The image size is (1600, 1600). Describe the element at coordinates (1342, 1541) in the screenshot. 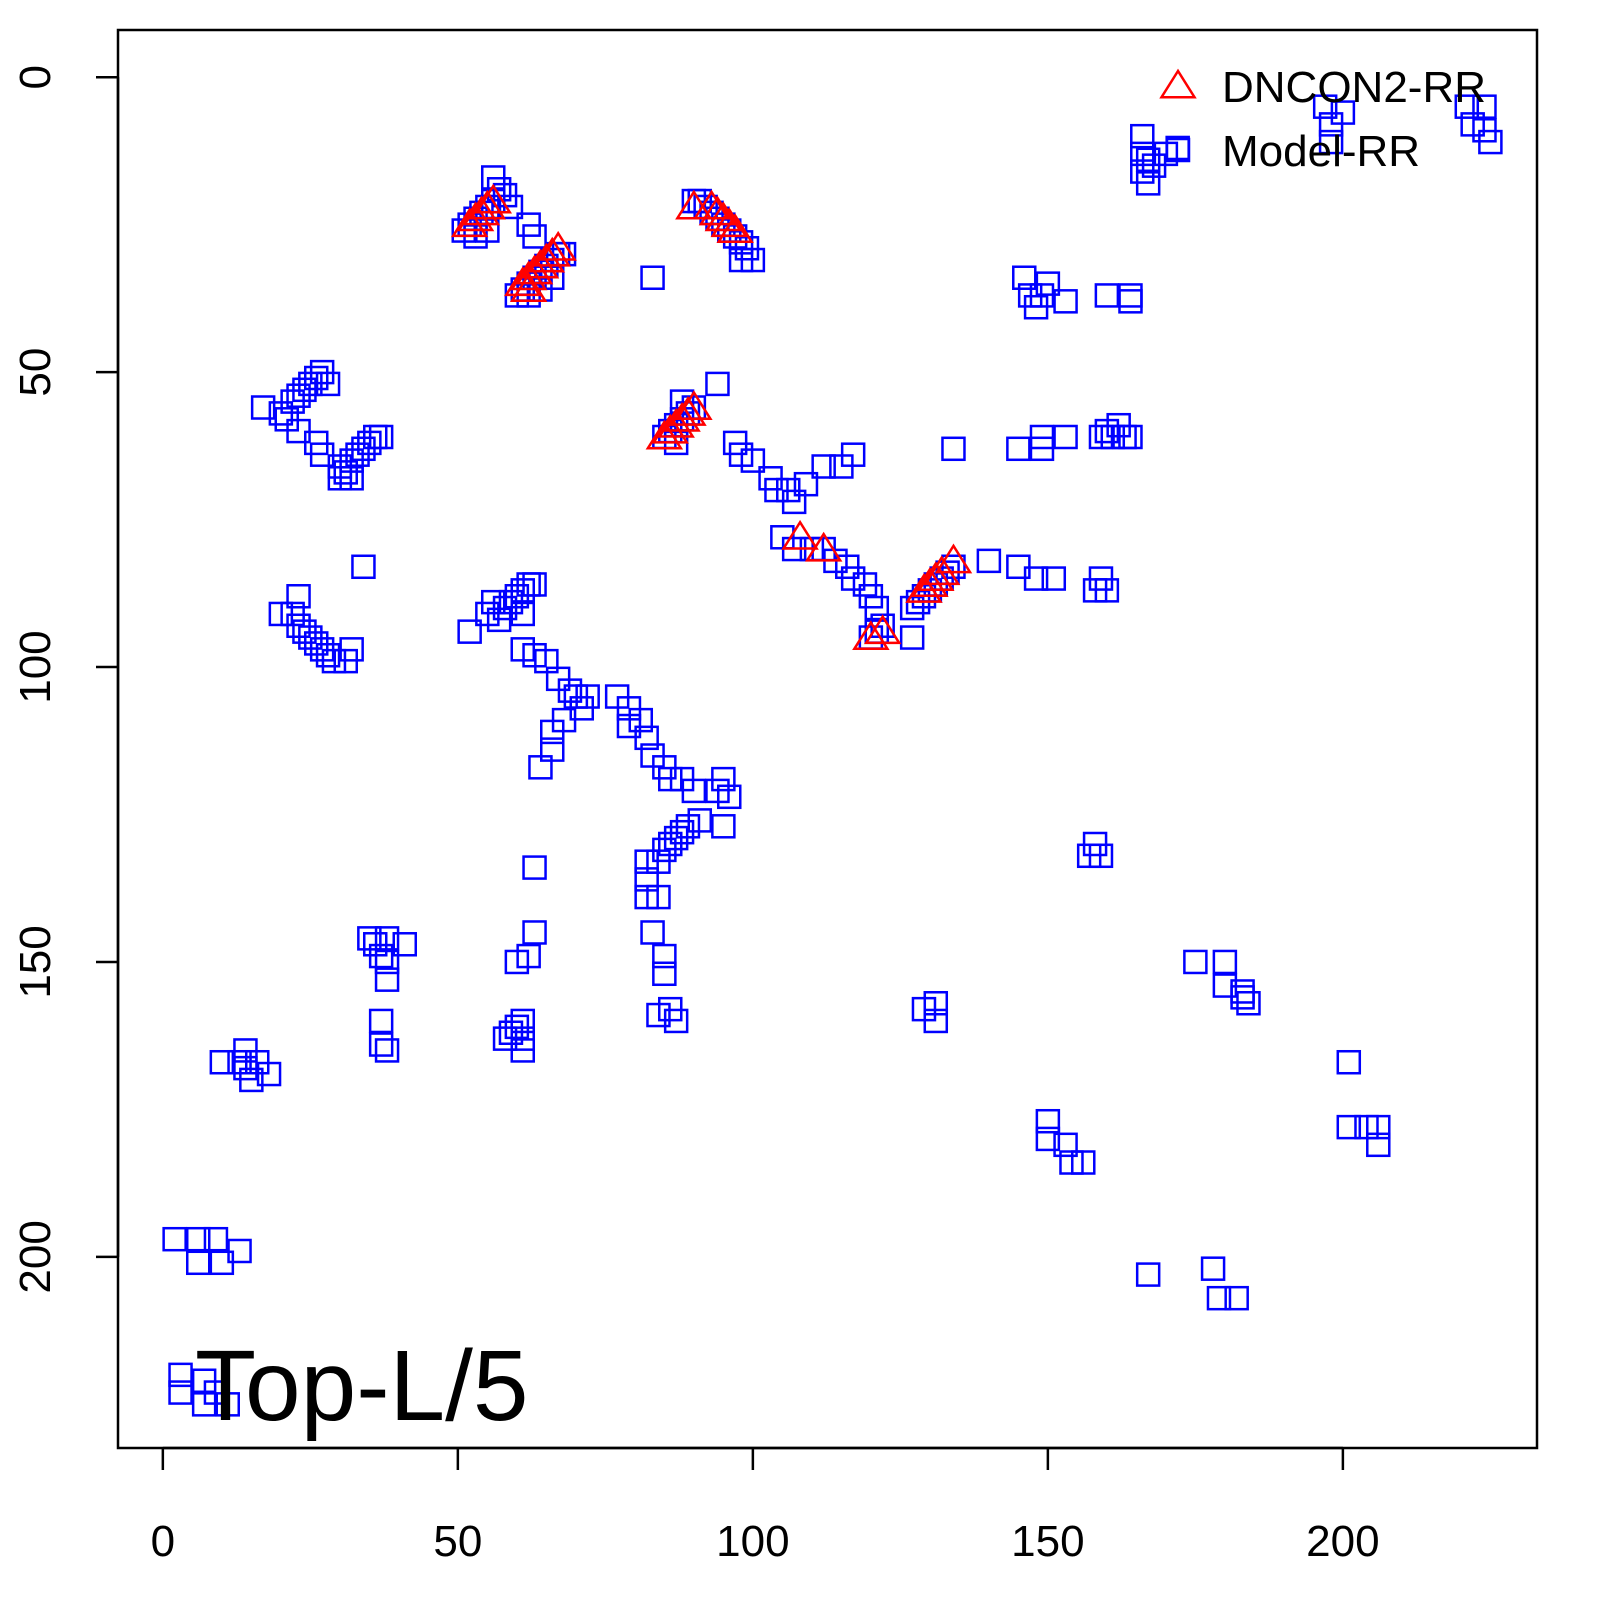

I see `x-tick-label: 200` at that location.